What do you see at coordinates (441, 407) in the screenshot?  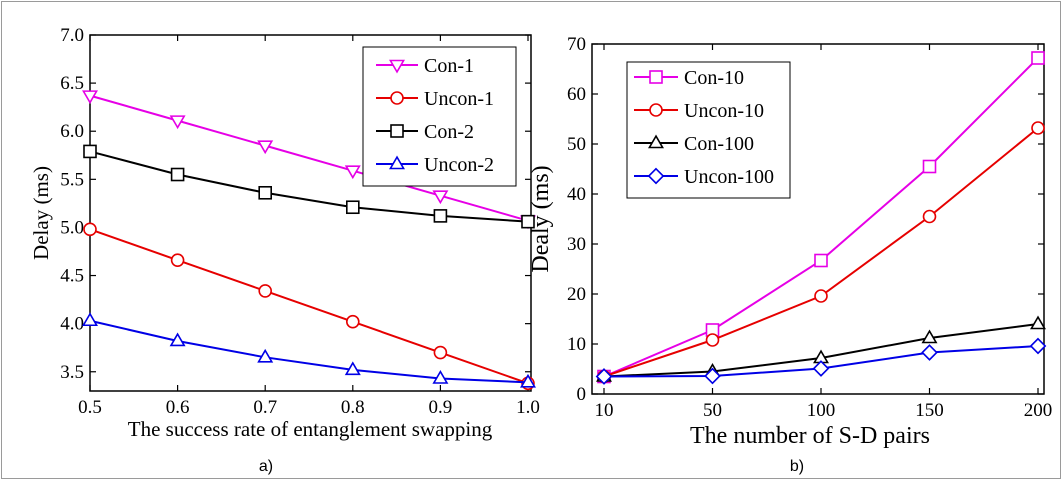 I see `a-x-tick-label: 0.9` at bounding box center [441, 407].